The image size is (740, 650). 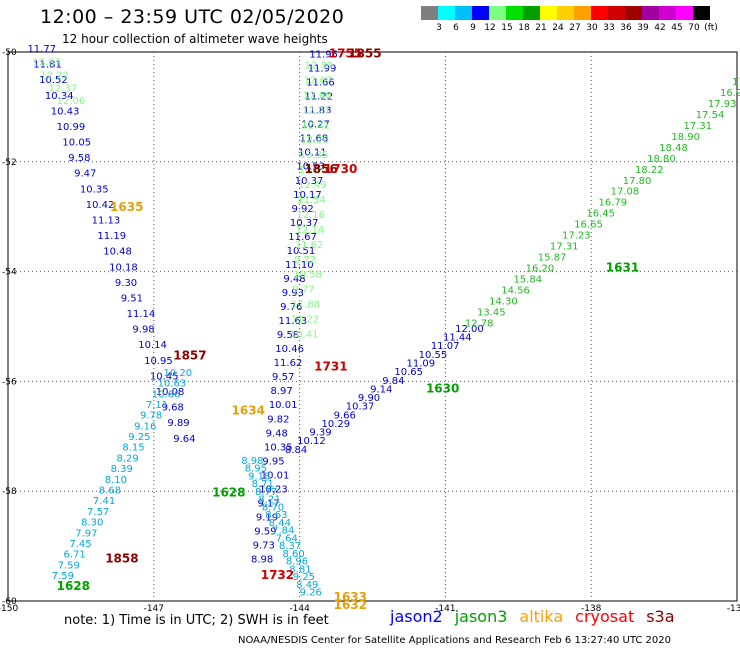 What do you see at coordinates (312, 153) in the screenshot?
I see `wave-height-value: 10.11` at bounding box center [312, 153].